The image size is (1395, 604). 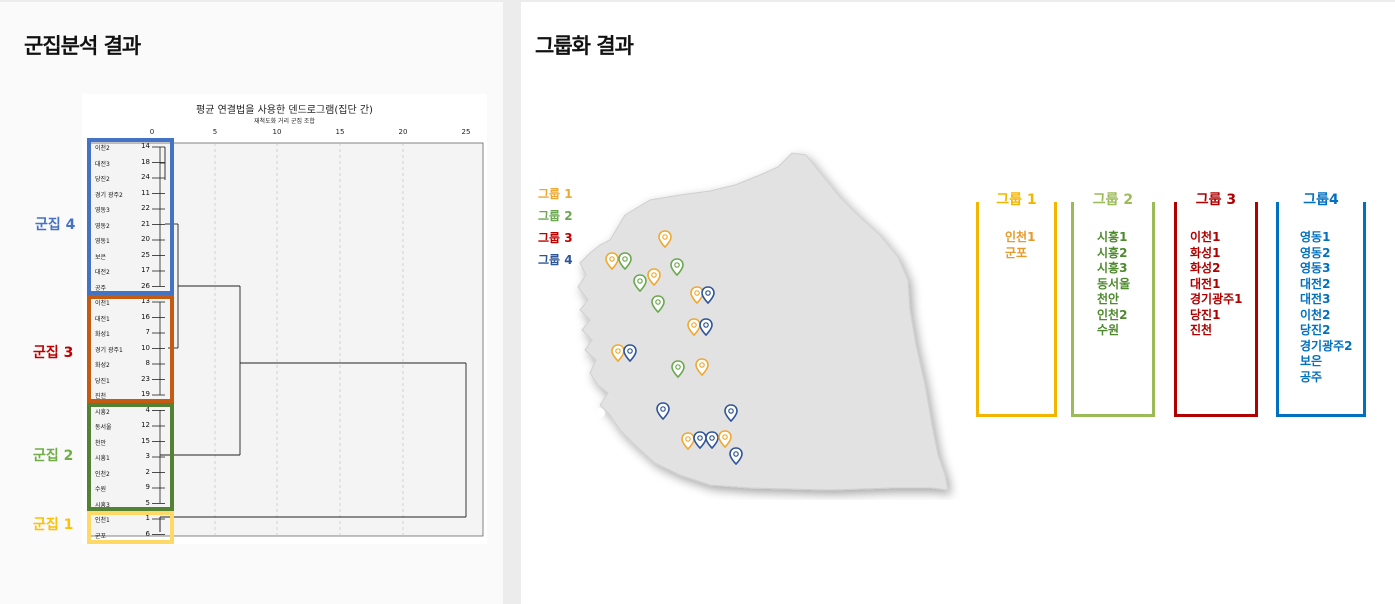 What do you see at coordinates (1315, 252) in the screenshot?
I see `group-item: 영동2` at bounding box center [1315, 252].